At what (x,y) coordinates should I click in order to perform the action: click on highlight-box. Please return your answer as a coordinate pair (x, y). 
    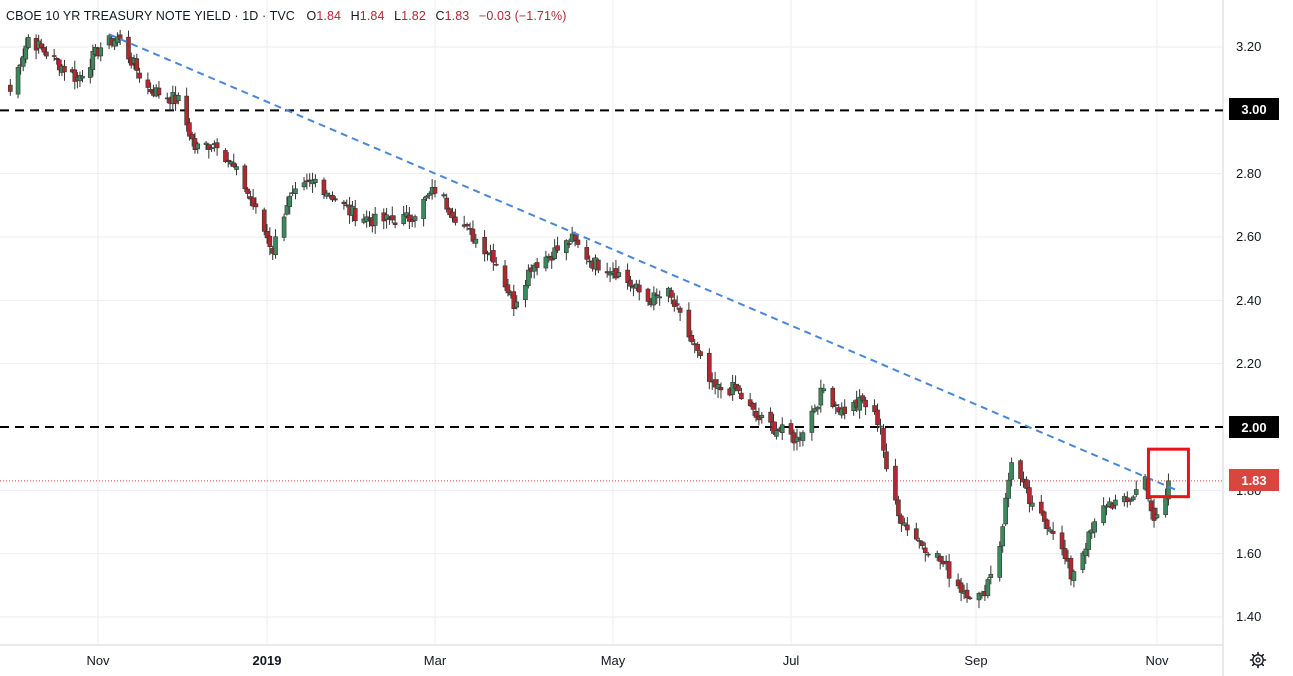
    Looking at the image, I should click on (1168, 473).